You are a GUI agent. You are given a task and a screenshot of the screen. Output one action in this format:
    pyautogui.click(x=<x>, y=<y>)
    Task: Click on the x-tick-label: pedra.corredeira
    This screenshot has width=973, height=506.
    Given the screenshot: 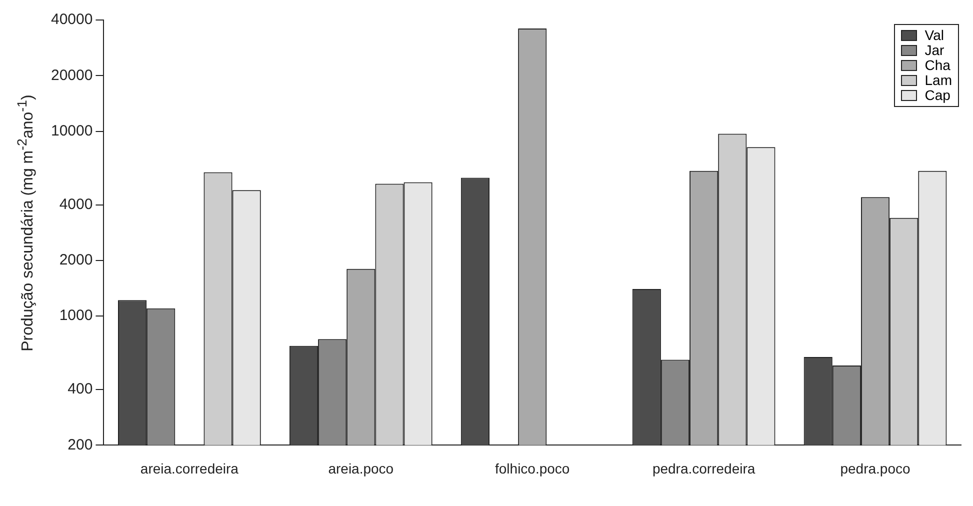 What is the action you would take?
    pyautogui.click(x=704, y=468)
    